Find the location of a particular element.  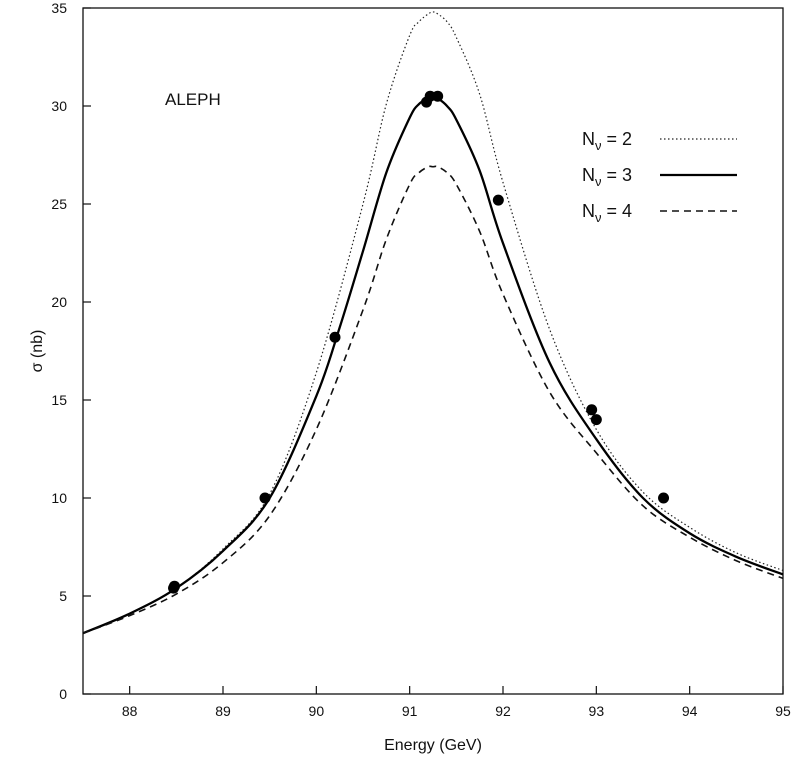

legend-label-2: Nν = 3 is located at coordinates (607, 177).